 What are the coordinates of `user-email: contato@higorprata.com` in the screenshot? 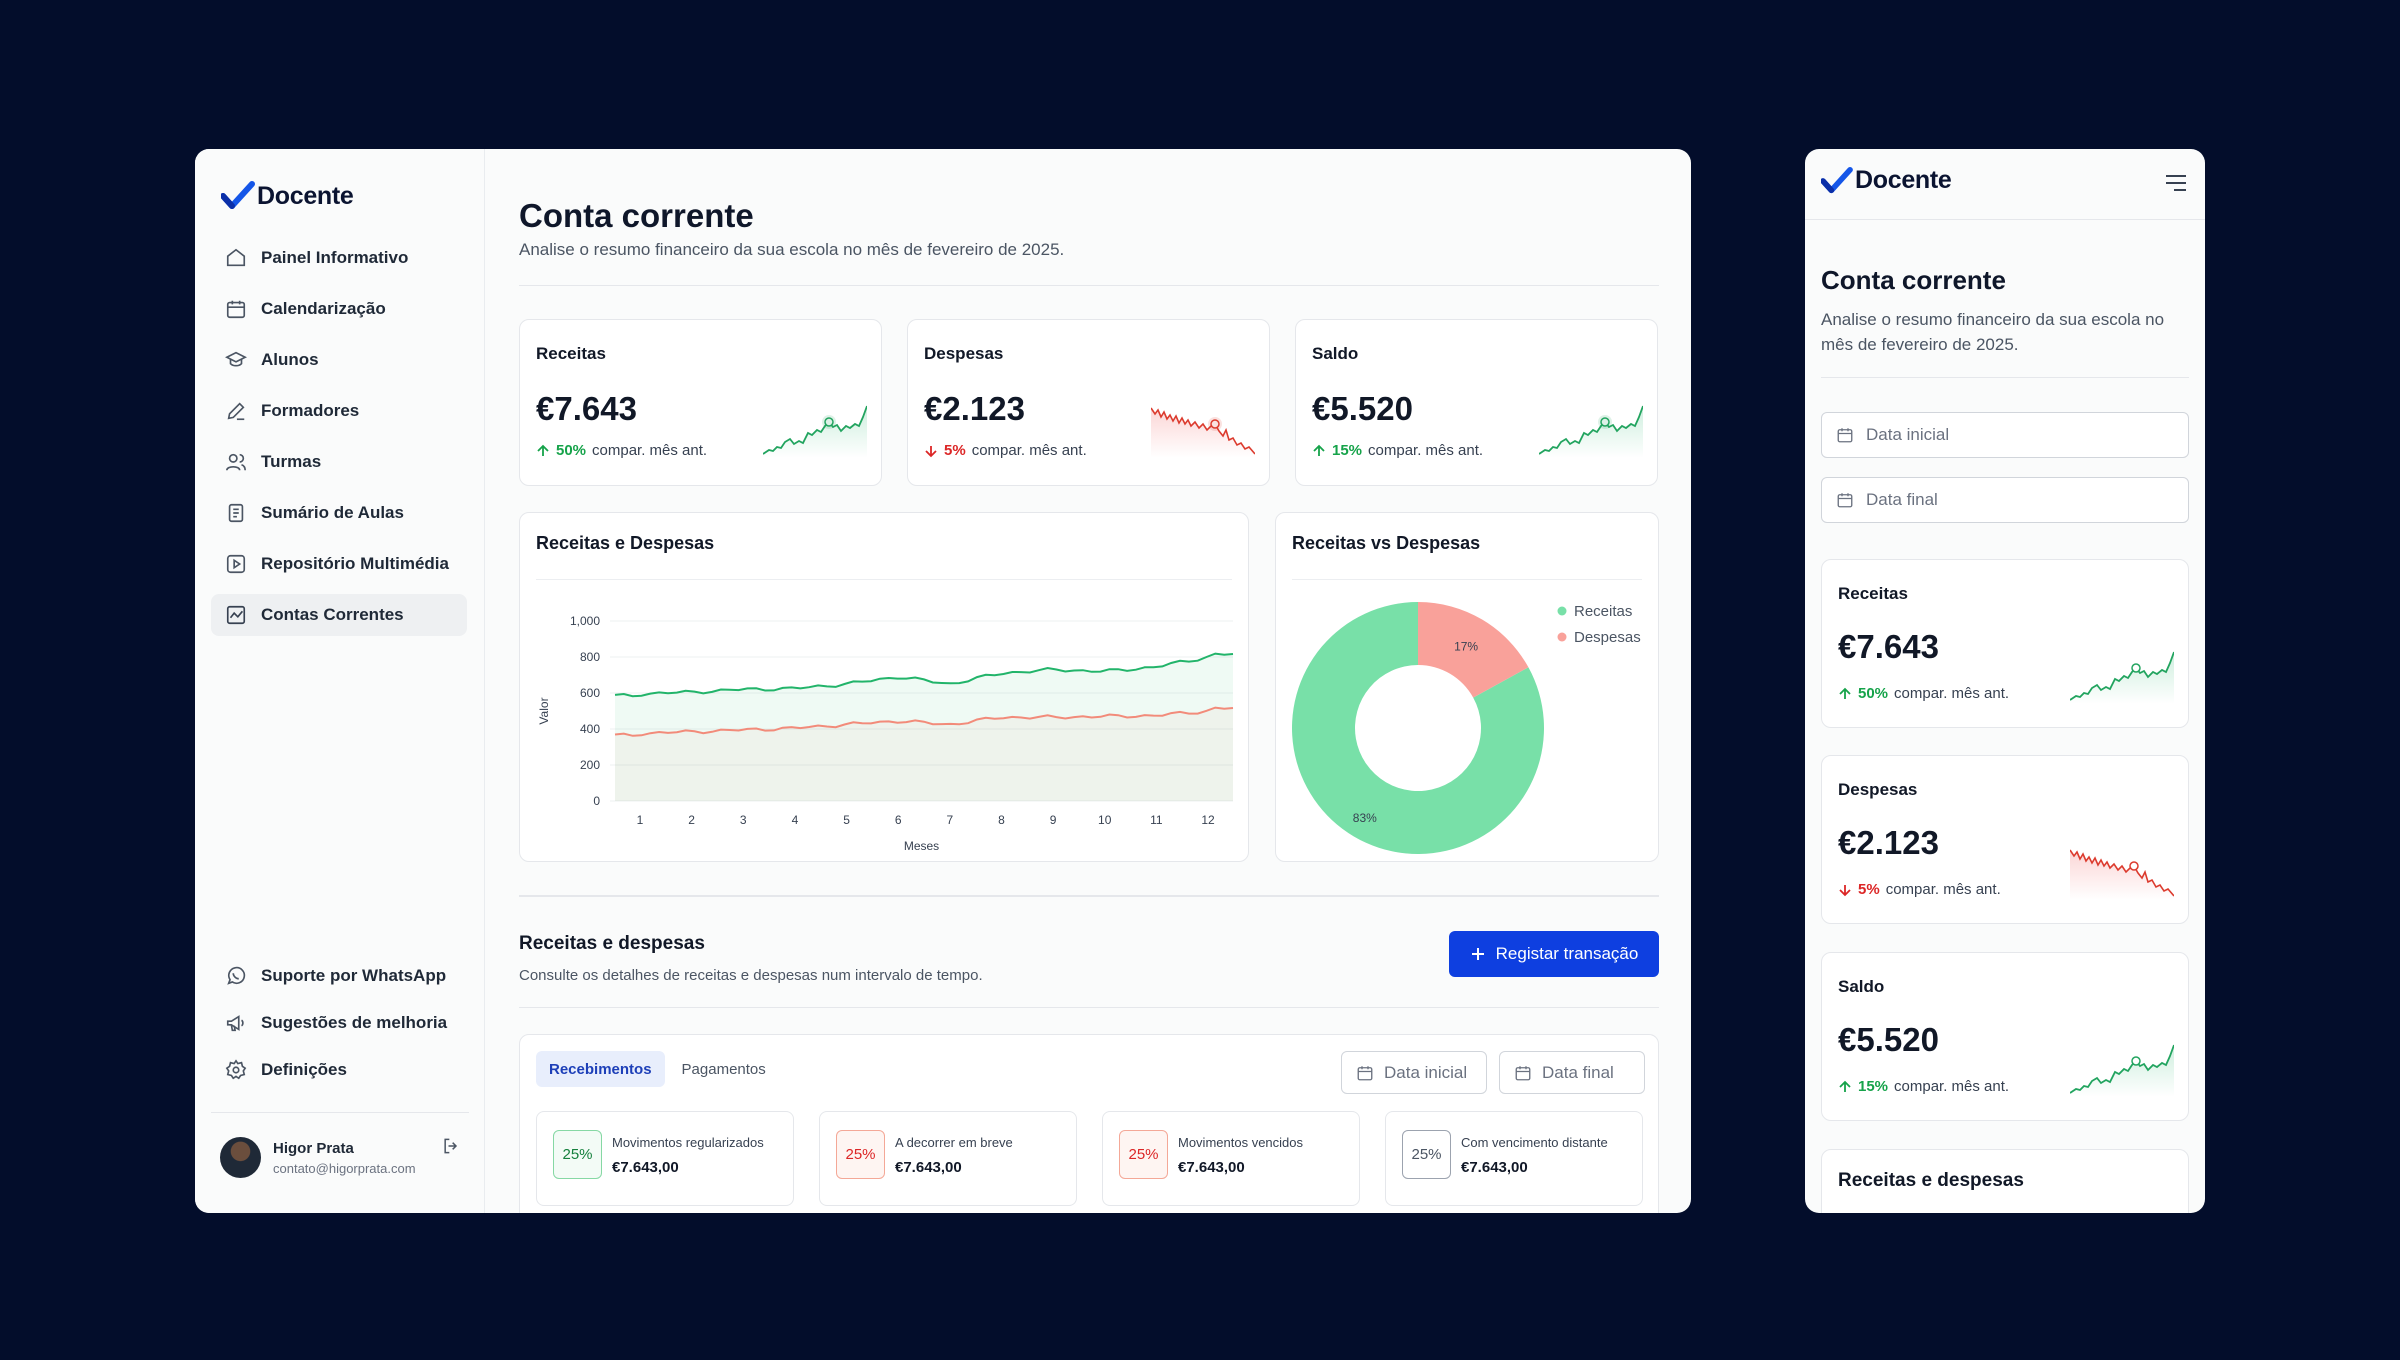 It's located at (344, 1168).